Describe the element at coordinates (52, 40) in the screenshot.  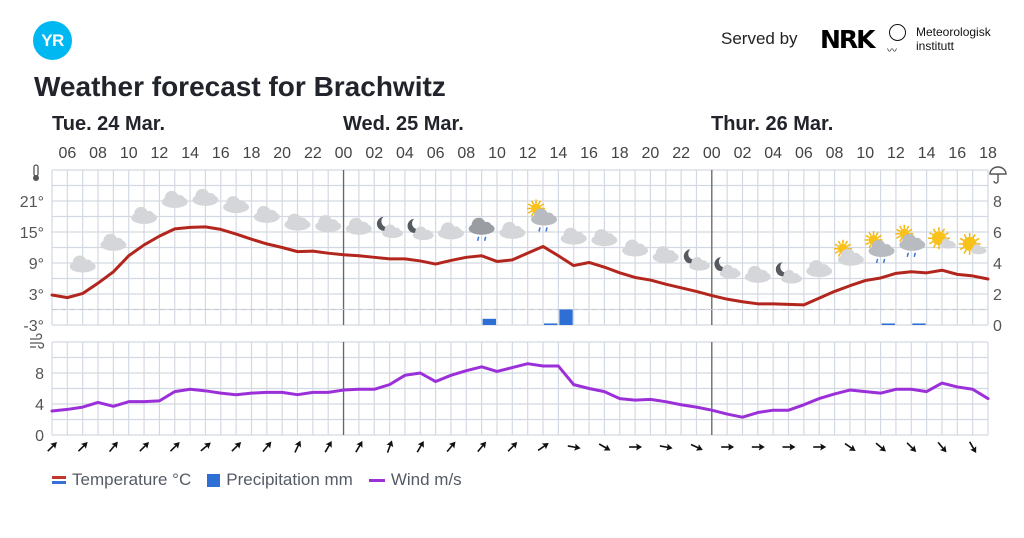
I see `yr-logo: YR` at that location.